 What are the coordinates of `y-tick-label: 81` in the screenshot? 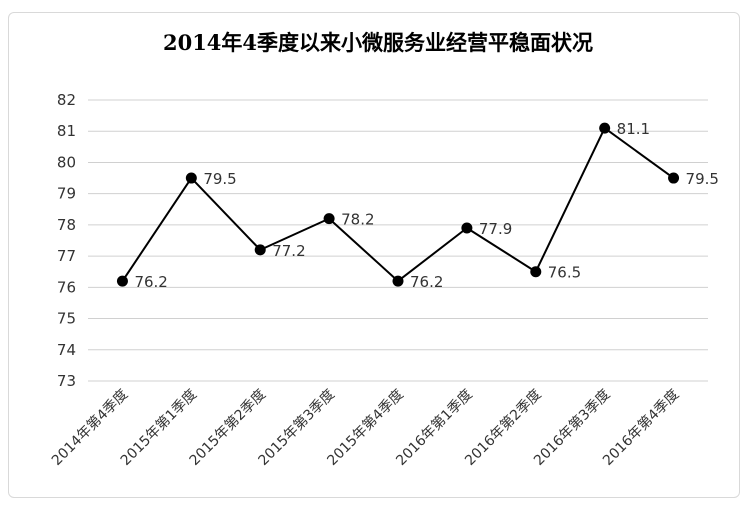 It's located at (66, 131).